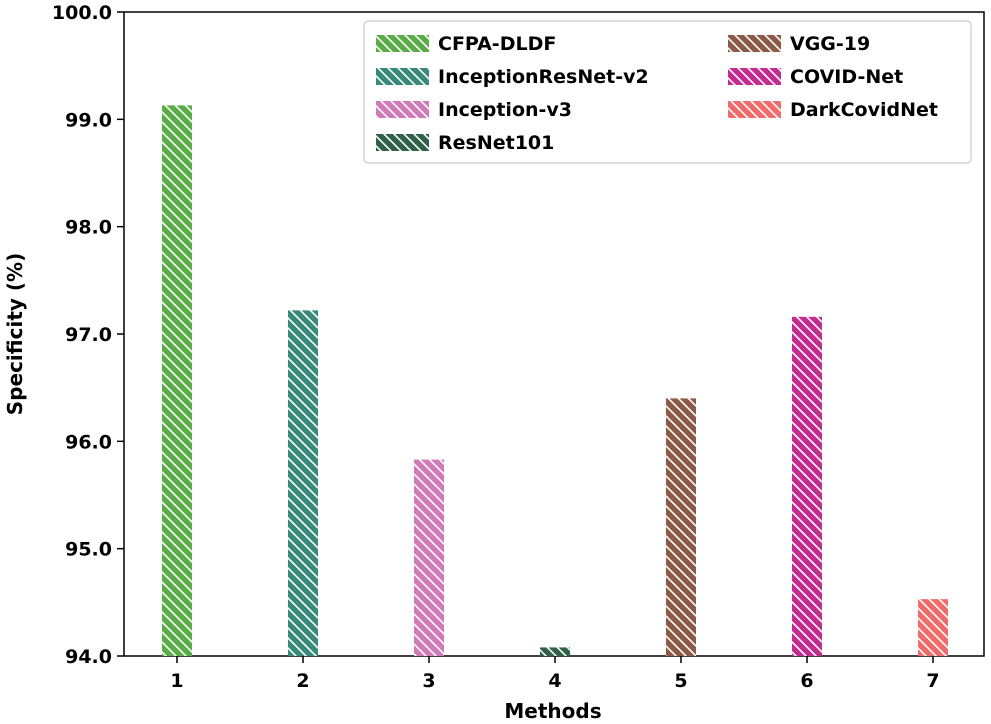 The image size is (991, 724). Describe the element at coordinates (88, 657) in the screenshot. I see `y-tick-label: 94.0` at that location.